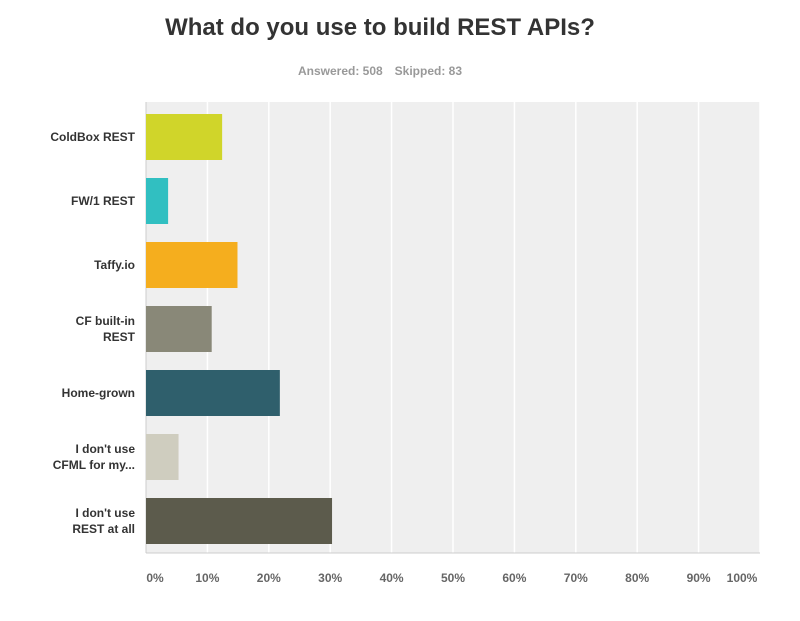 The width and height of the screenshot is (800, 621). What do you see at coordinates (514, 578) in the screenshot?
I see `x-tick-label: 60%` at bounding box center [514, 578].